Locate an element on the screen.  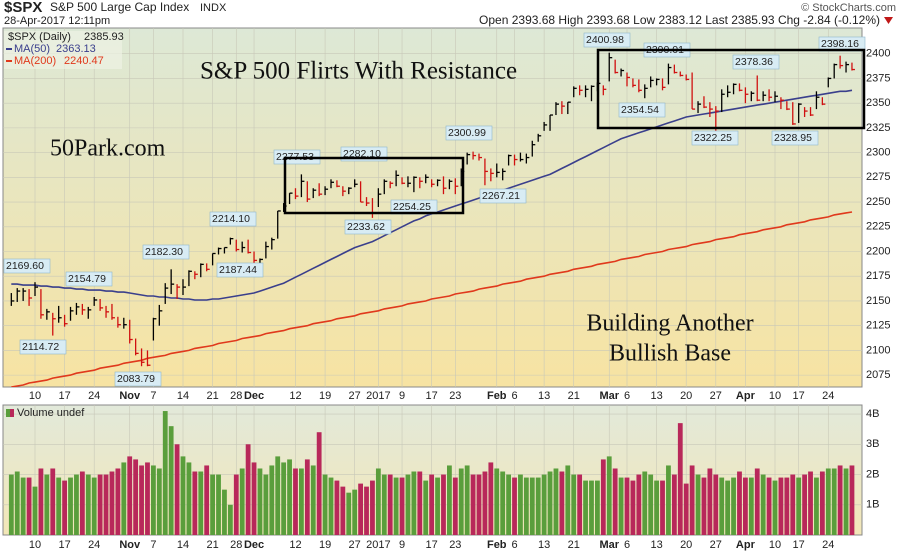
x-tick-label: 19 is located at coordinates (325, 545).